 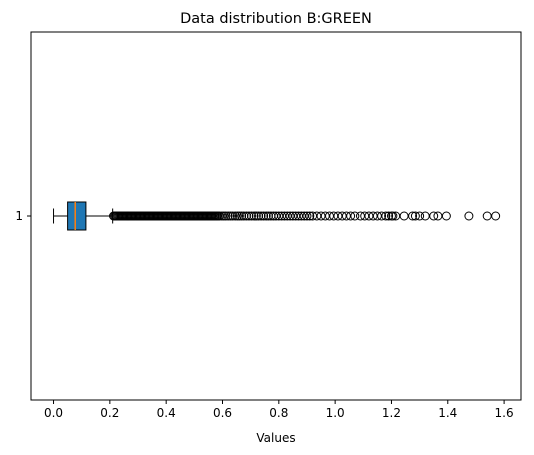 I want to click on x-tick-label: 0.6, so click(x=222, y=413).